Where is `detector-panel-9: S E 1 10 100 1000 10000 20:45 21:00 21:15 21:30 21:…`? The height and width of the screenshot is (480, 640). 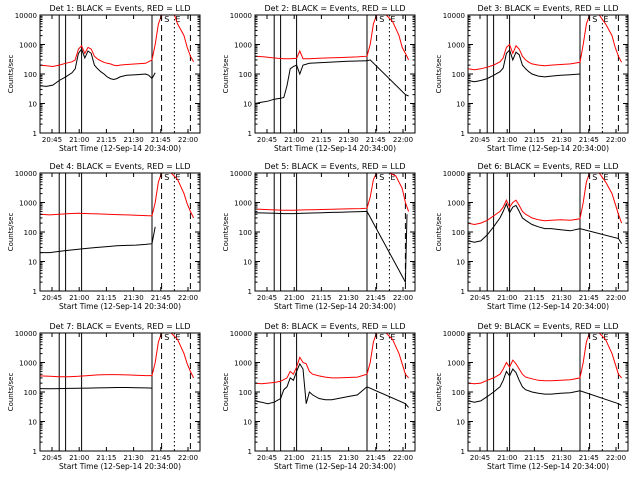
detector-panel-9: S E 1 10 100 1000 10000 20:45 21:00 21:15 21:30 21:… is located at coordinates (532, 396).